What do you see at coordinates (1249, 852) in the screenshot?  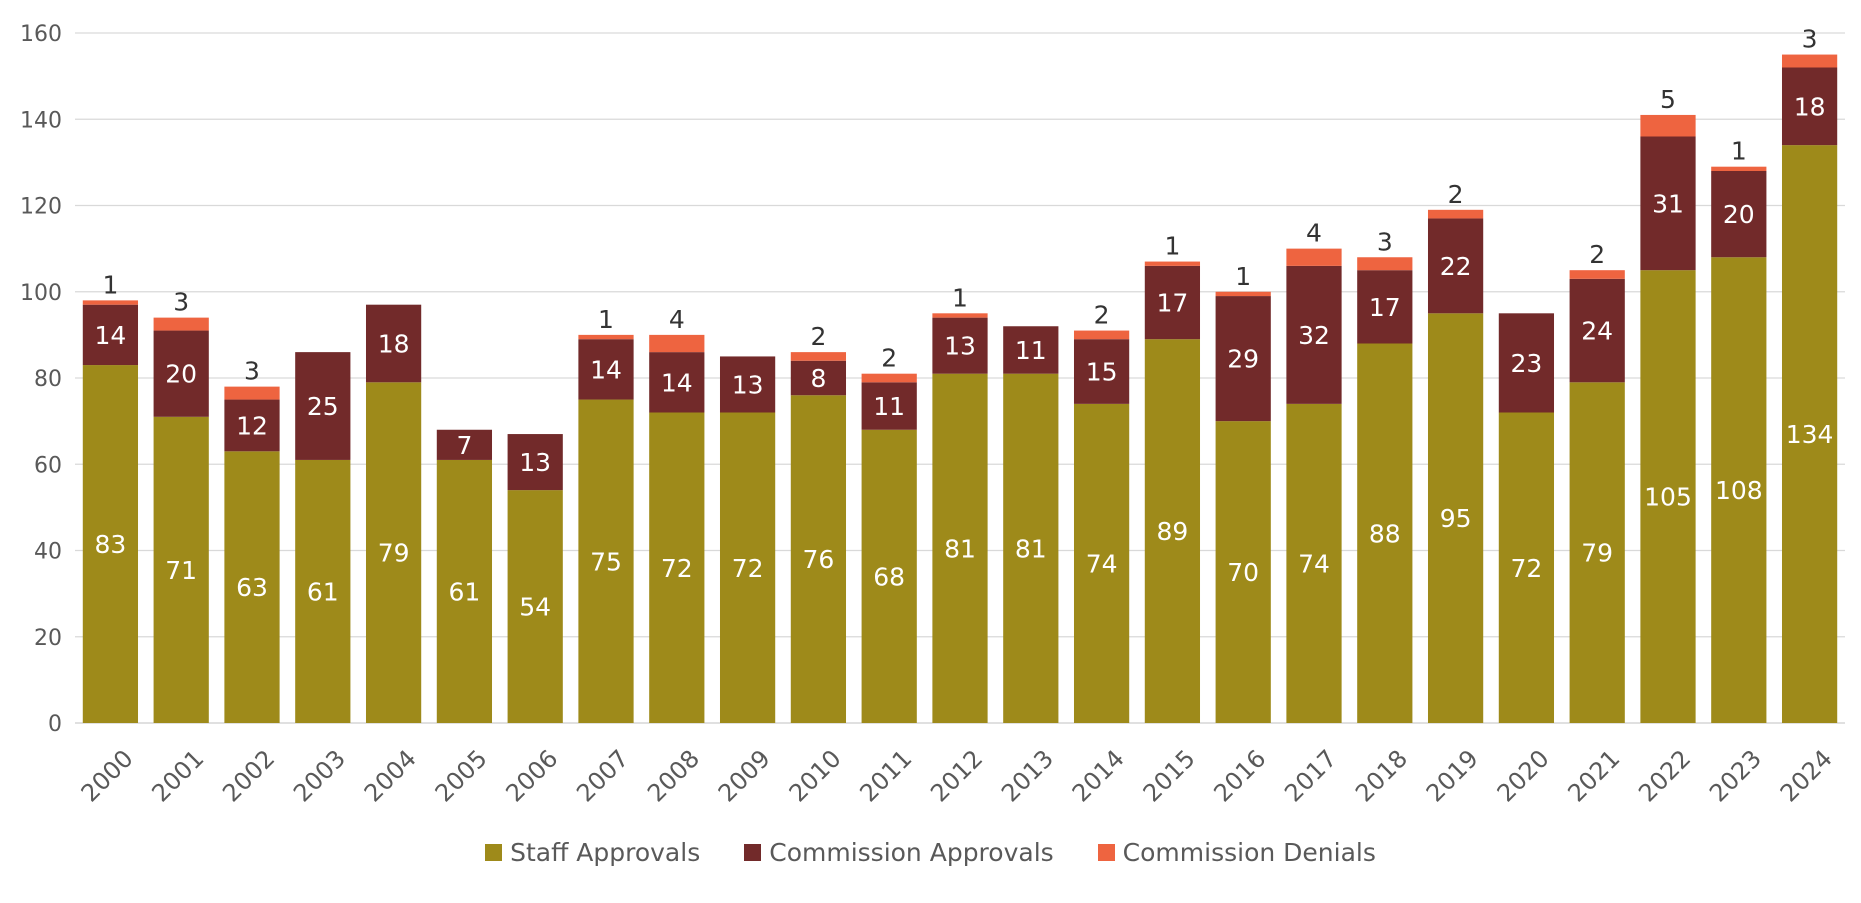 I see `legend-label-commission-denials: Commission Denials` at bounding box center [1249, 852].